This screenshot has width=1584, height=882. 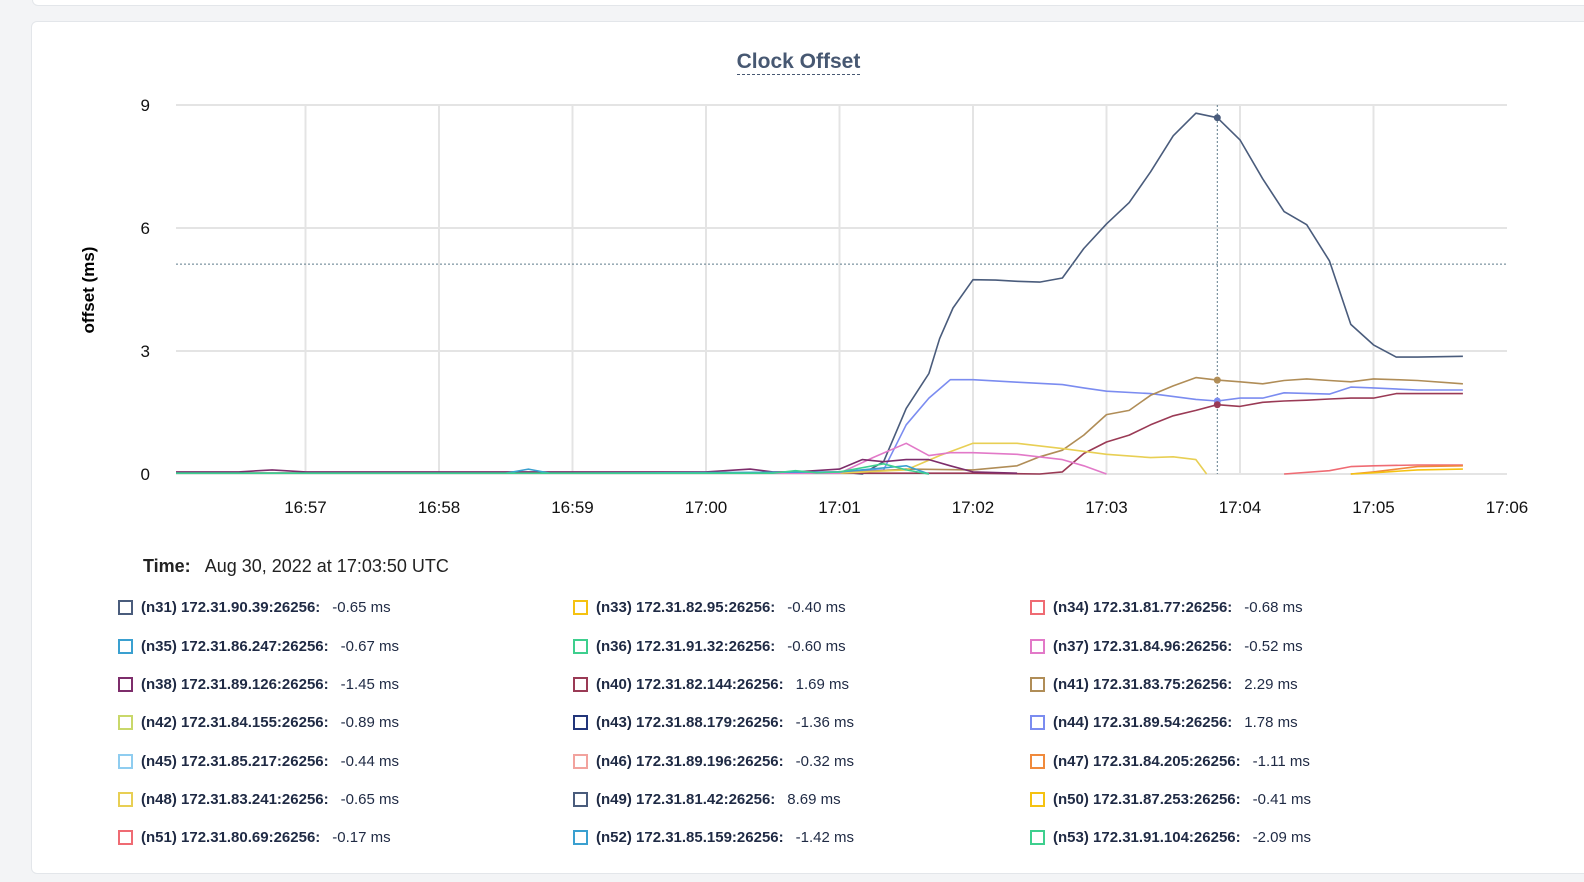 I want to click on legend-node-value: -0.65 ms, so click(x=361, y=607).